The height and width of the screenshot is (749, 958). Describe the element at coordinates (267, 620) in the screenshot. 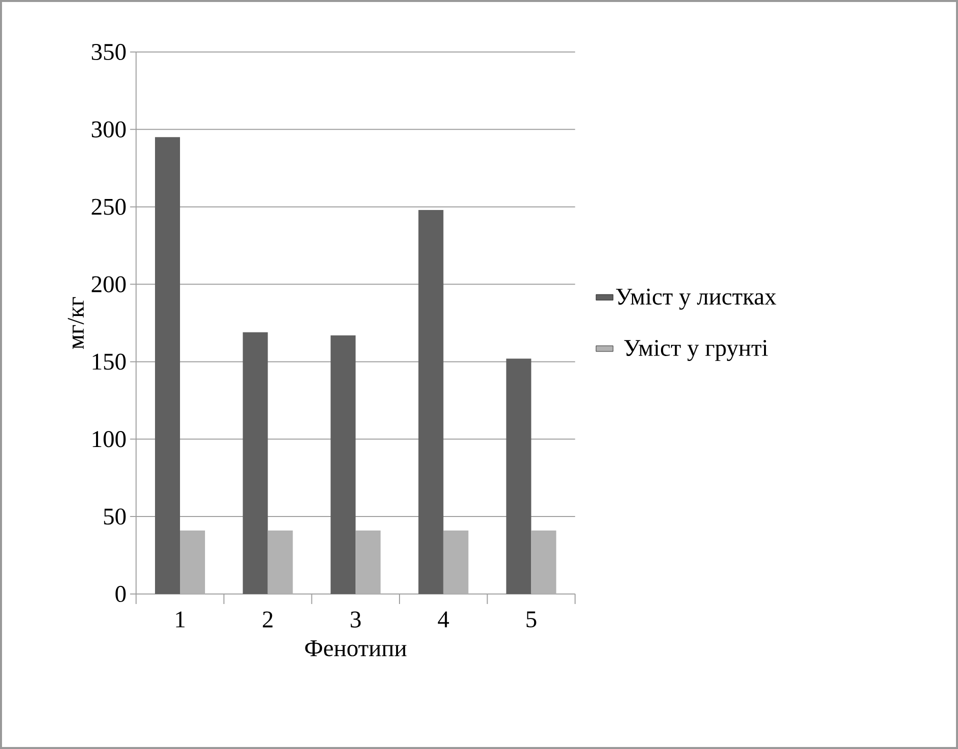

I see `x-tick-label: 2` at that location.